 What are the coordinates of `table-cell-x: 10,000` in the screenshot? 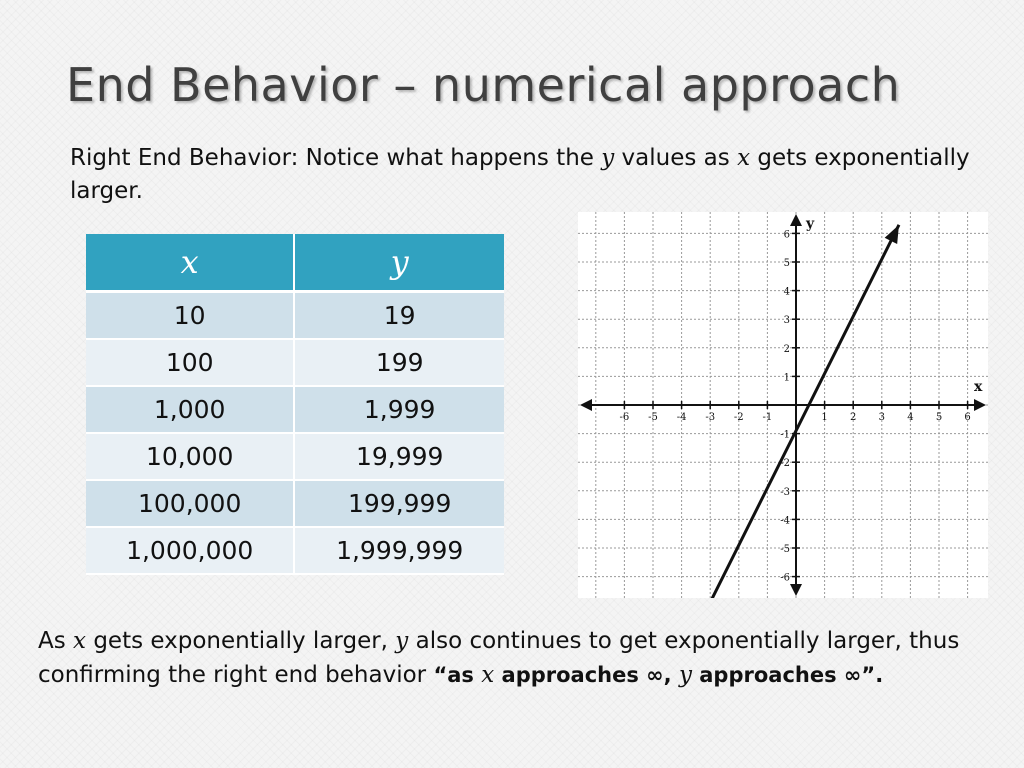 It's located at (190, 457).